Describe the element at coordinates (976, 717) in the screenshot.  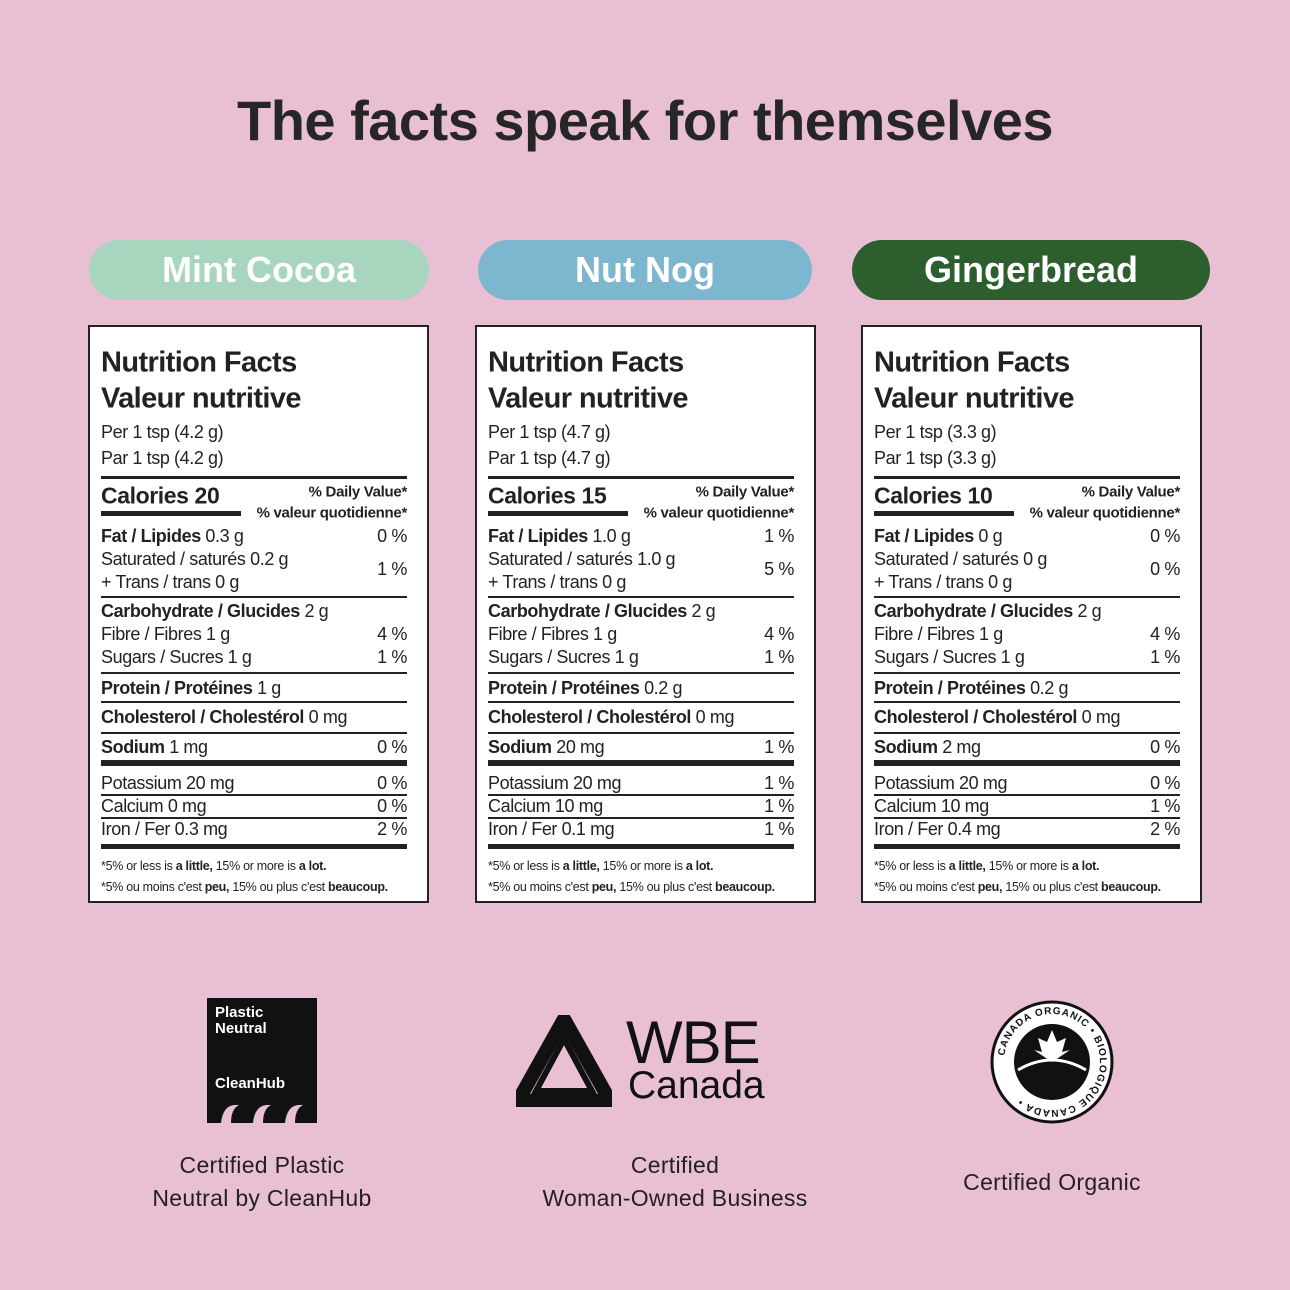
I see `text: Cholesterol / Cholestérol` at that location.